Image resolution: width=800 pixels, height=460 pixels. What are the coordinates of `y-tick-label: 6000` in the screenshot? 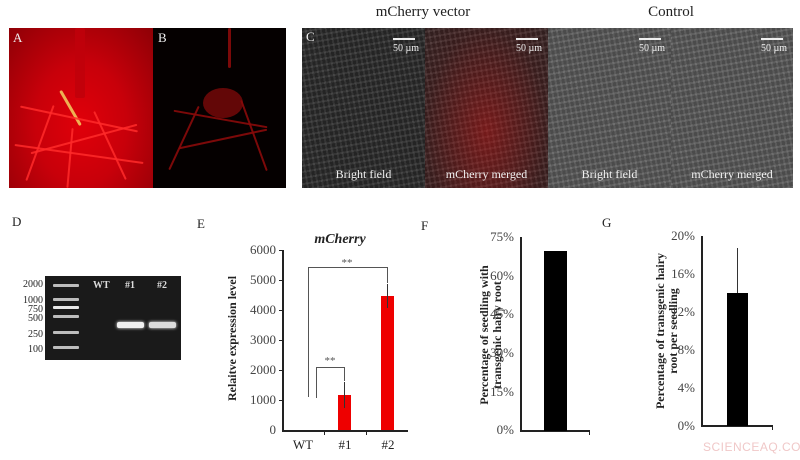 It's located at (263, 249).